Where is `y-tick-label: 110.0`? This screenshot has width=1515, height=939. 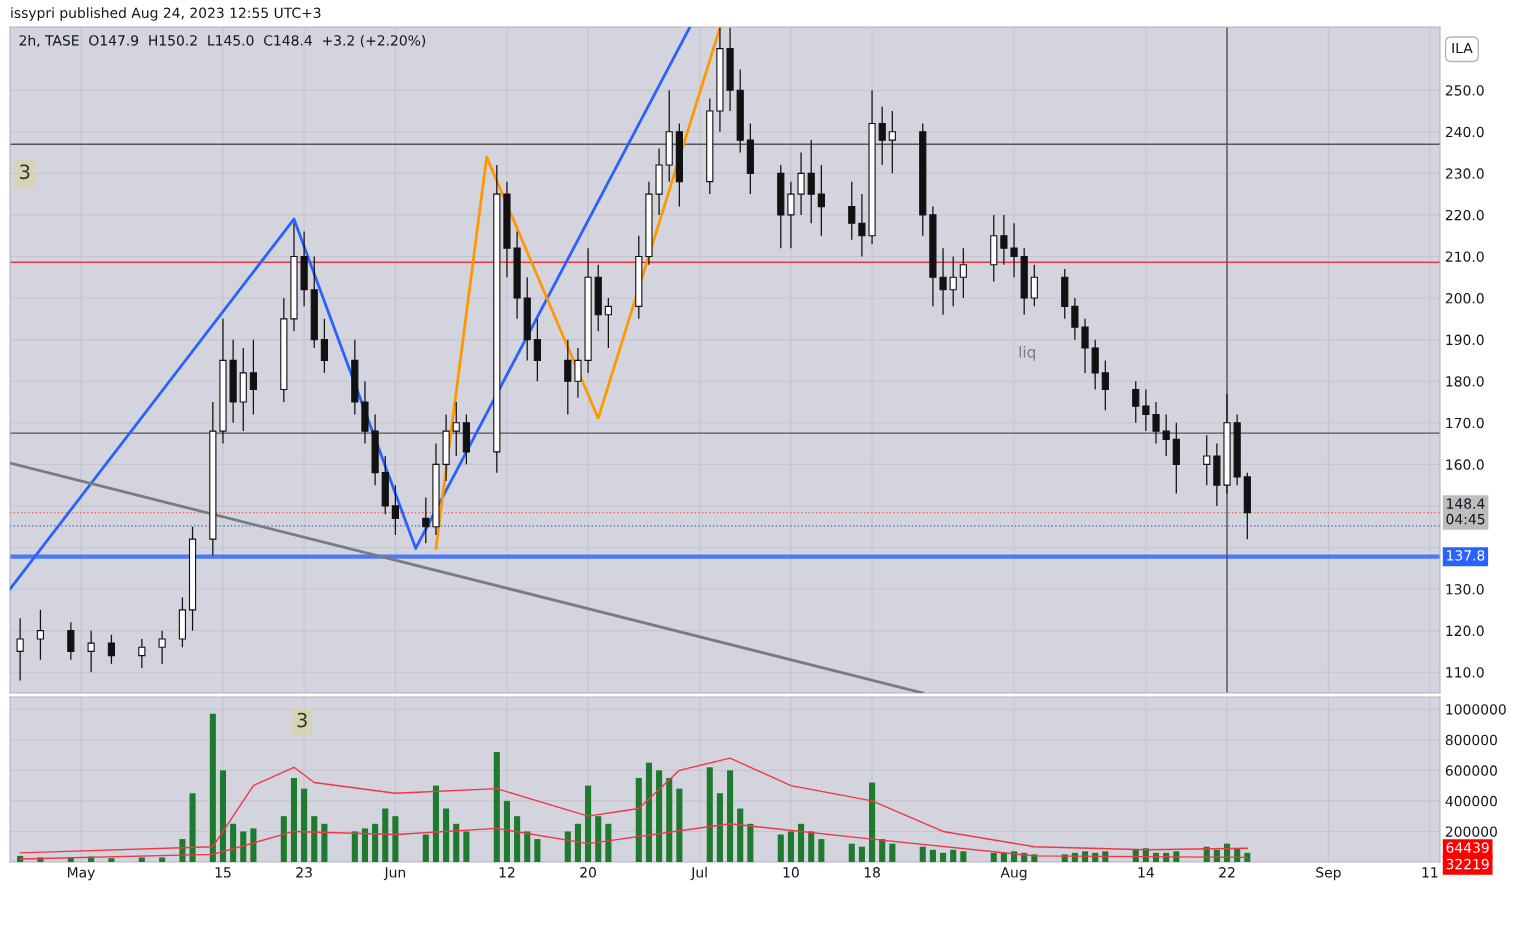 y-tick-label: 110.0 is located at coordinates (1465, 672).